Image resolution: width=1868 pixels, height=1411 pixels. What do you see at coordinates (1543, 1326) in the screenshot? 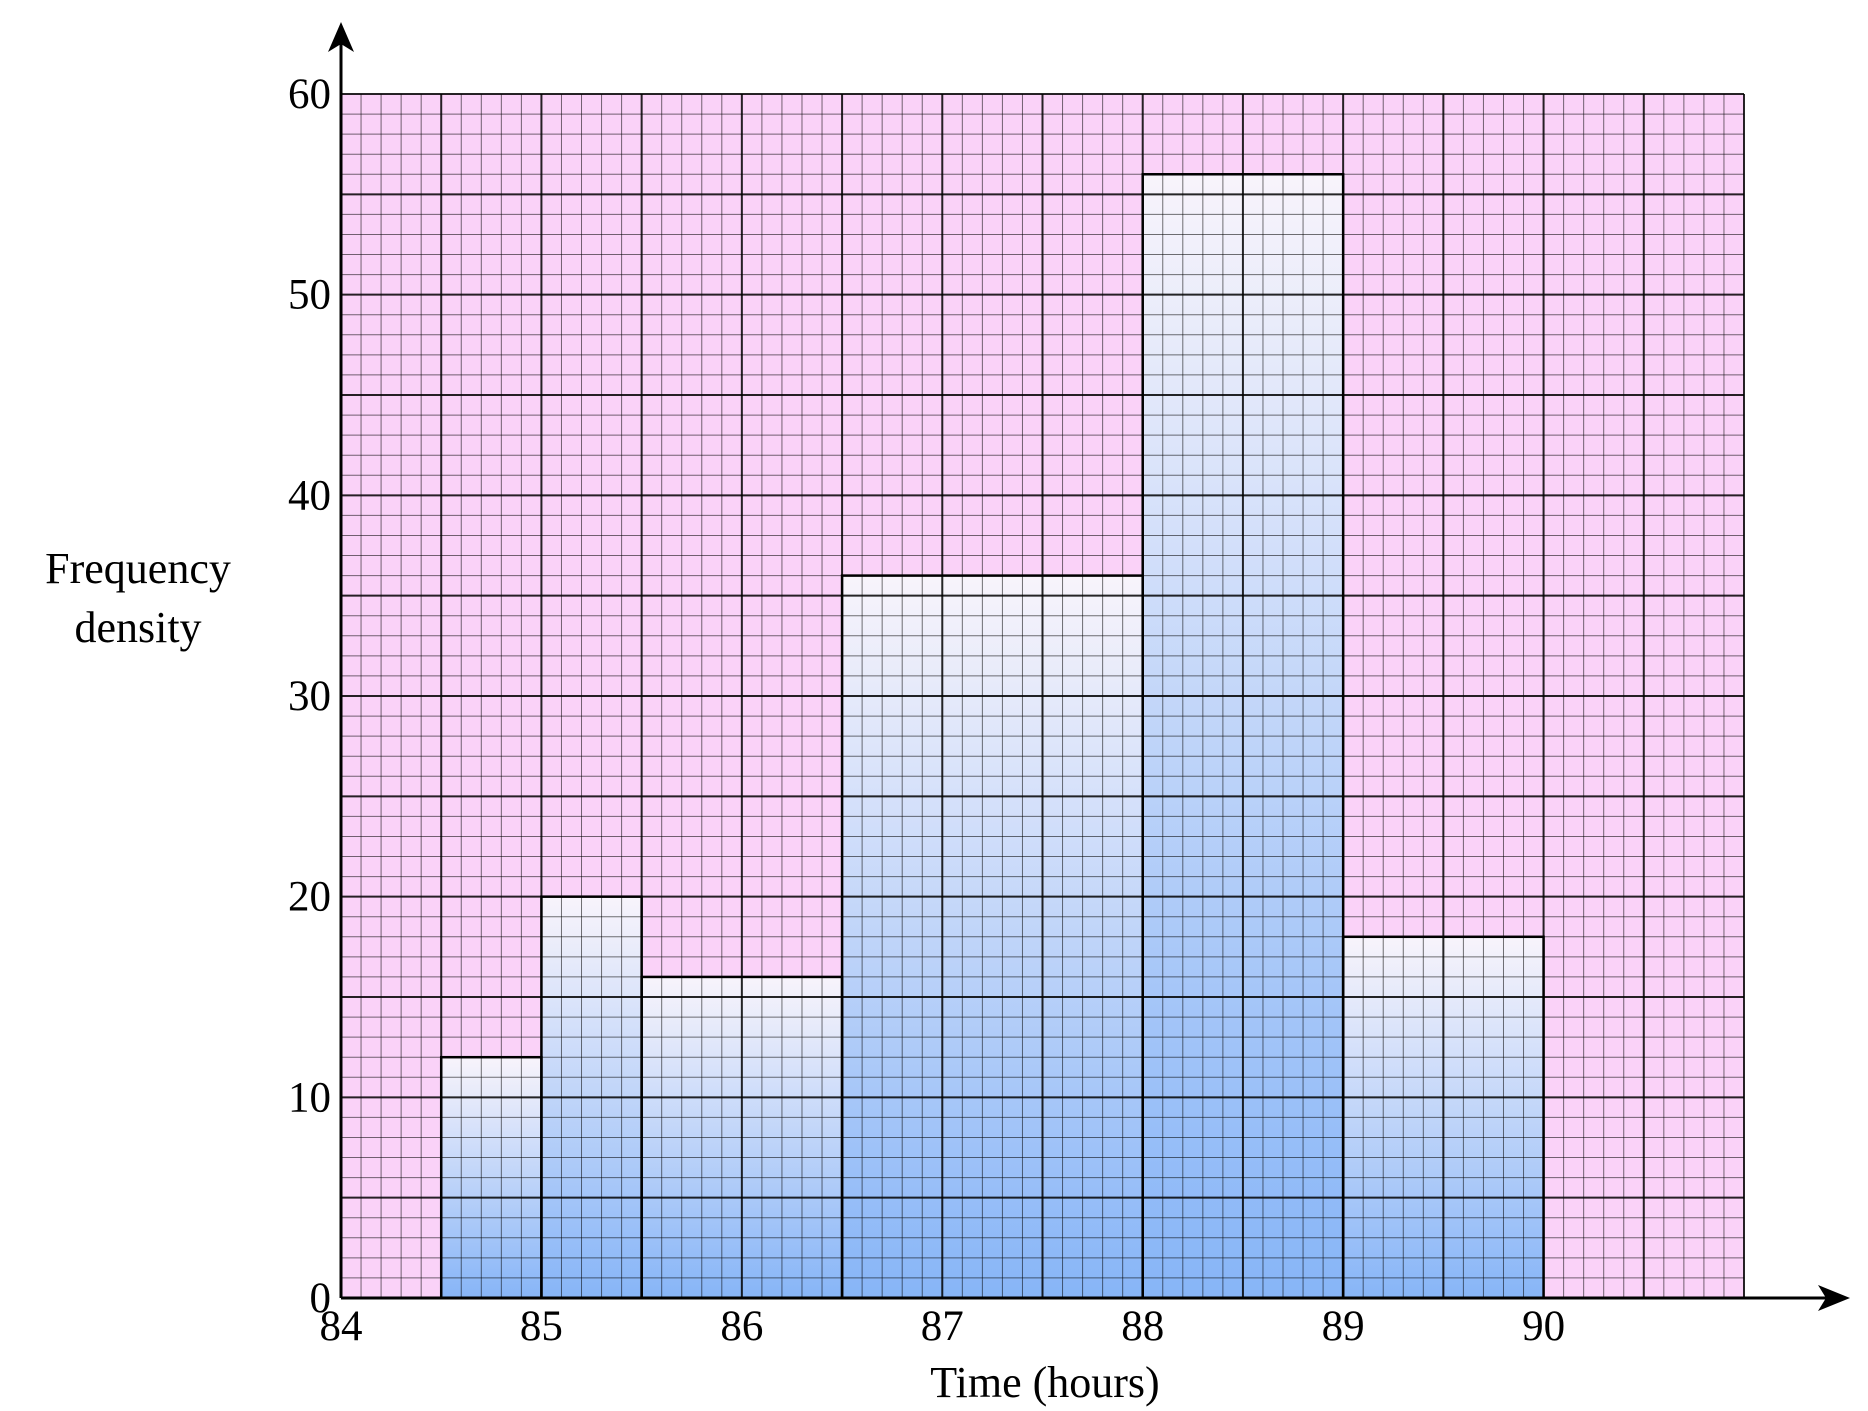
I see `x-tick-label: 90` at bounding box center [1543, 1326].